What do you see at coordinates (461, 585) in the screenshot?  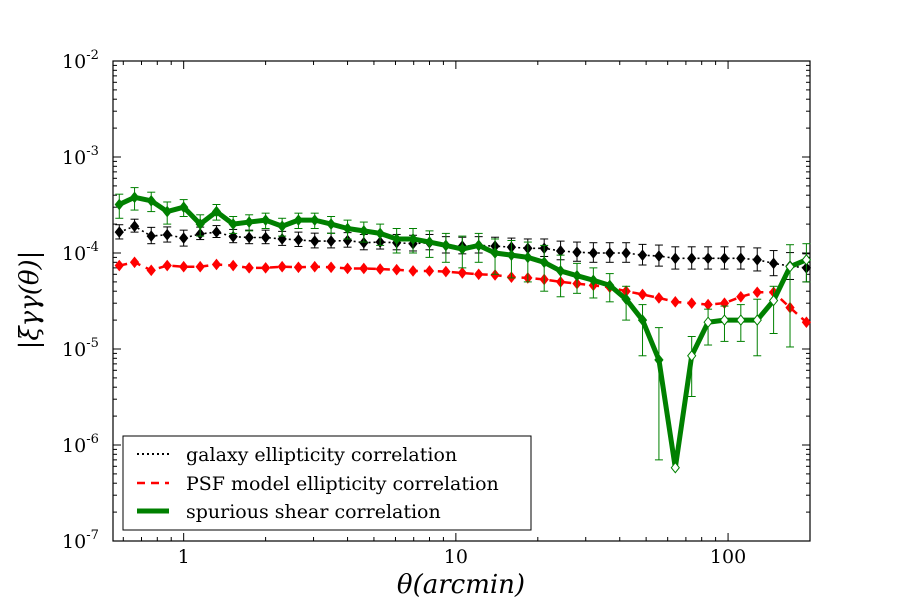 I see `x-axis-title: θ(arcmin)` at bounding box center [461, 585].